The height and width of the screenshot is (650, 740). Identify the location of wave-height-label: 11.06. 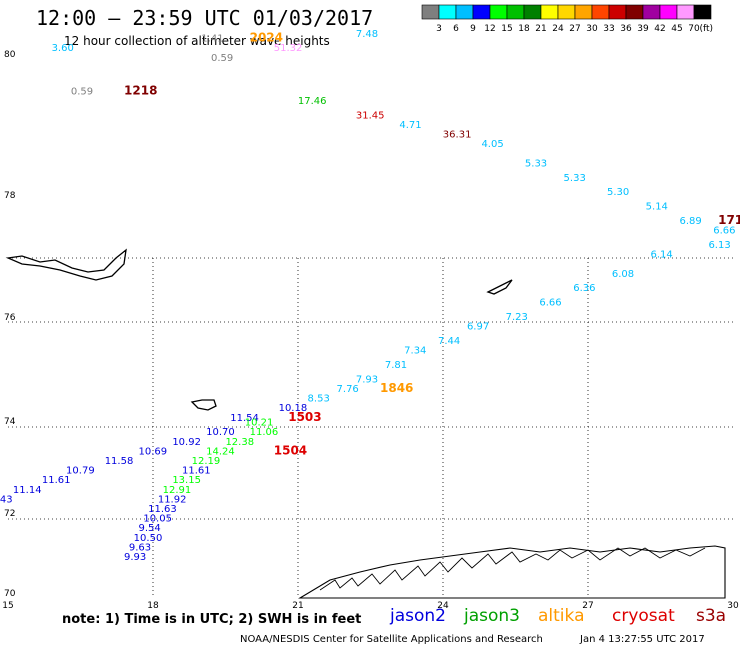
(264, 432).